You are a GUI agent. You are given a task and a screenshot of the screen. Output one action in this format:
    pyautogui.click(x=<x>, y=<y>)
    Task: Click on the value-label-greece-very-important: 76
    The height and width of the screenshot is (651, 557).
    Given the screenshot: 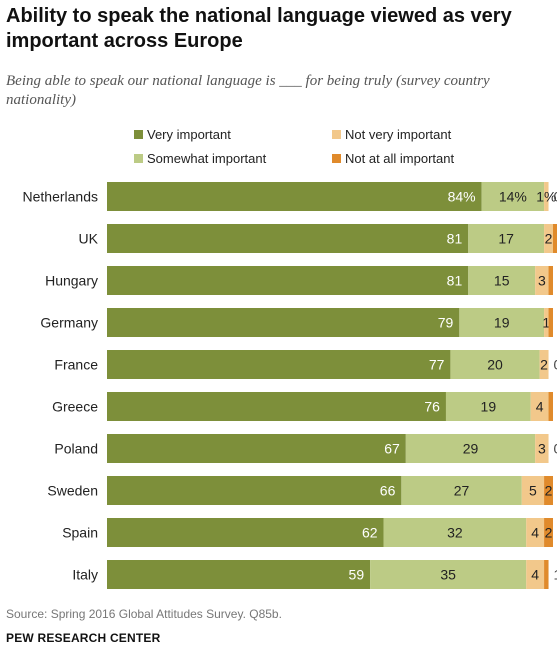 What is the action you would take?
    pyautogui.click(x=432, y=407)
    